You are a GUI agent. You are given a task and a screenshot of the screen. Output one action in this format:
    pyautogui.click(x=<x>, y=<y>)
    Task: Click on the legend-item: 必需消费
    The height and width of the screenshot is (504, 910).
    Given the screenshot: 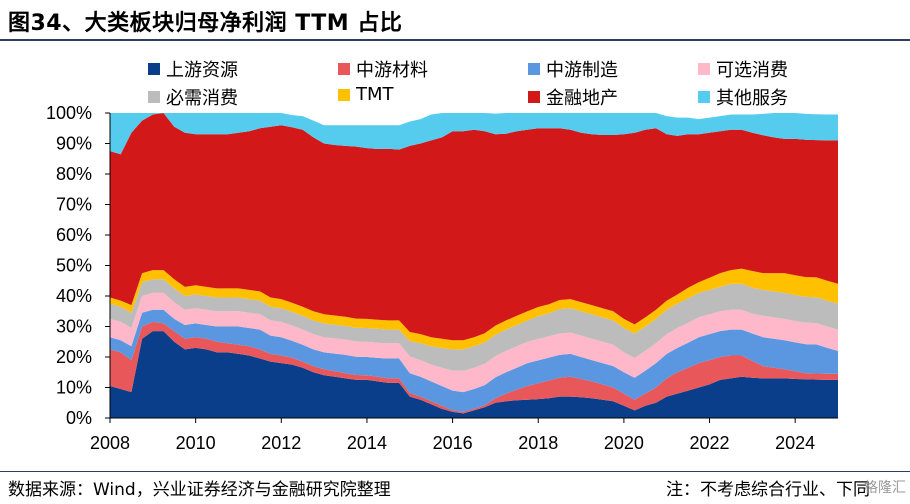 What is the action you would take?
    pyautogui.click(x=193, y=97)
    